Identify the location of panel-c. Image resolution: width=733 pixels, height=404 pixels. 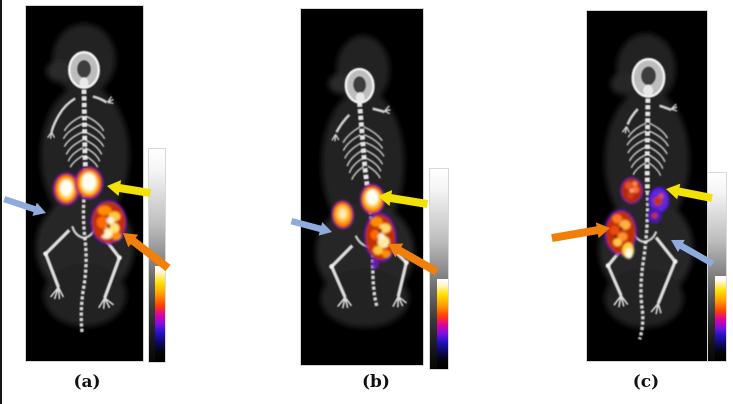
(647, 186).